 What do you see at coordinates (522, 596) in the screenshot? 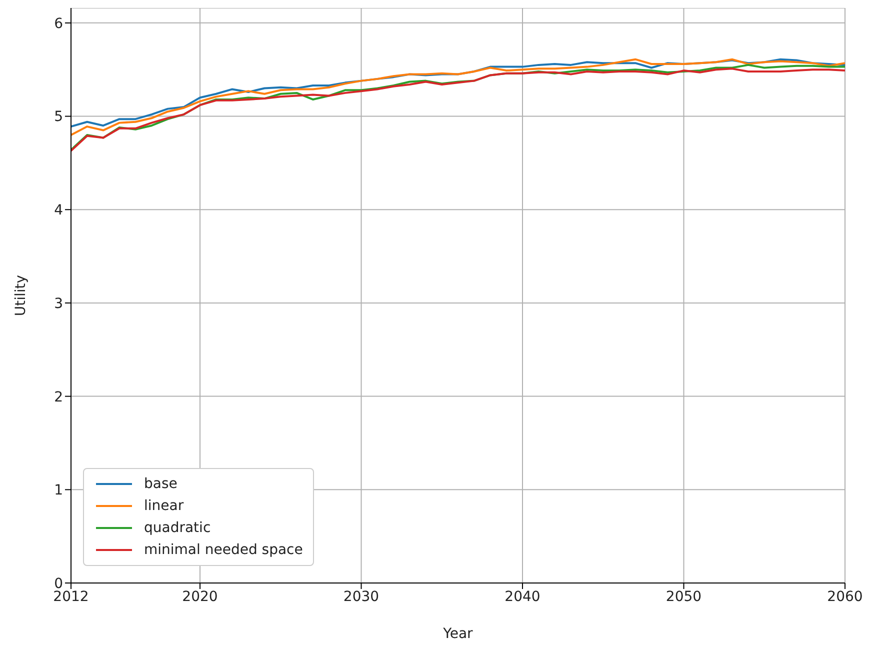
I see `x-tick-label: 2040` at bounding box center [522, 596].